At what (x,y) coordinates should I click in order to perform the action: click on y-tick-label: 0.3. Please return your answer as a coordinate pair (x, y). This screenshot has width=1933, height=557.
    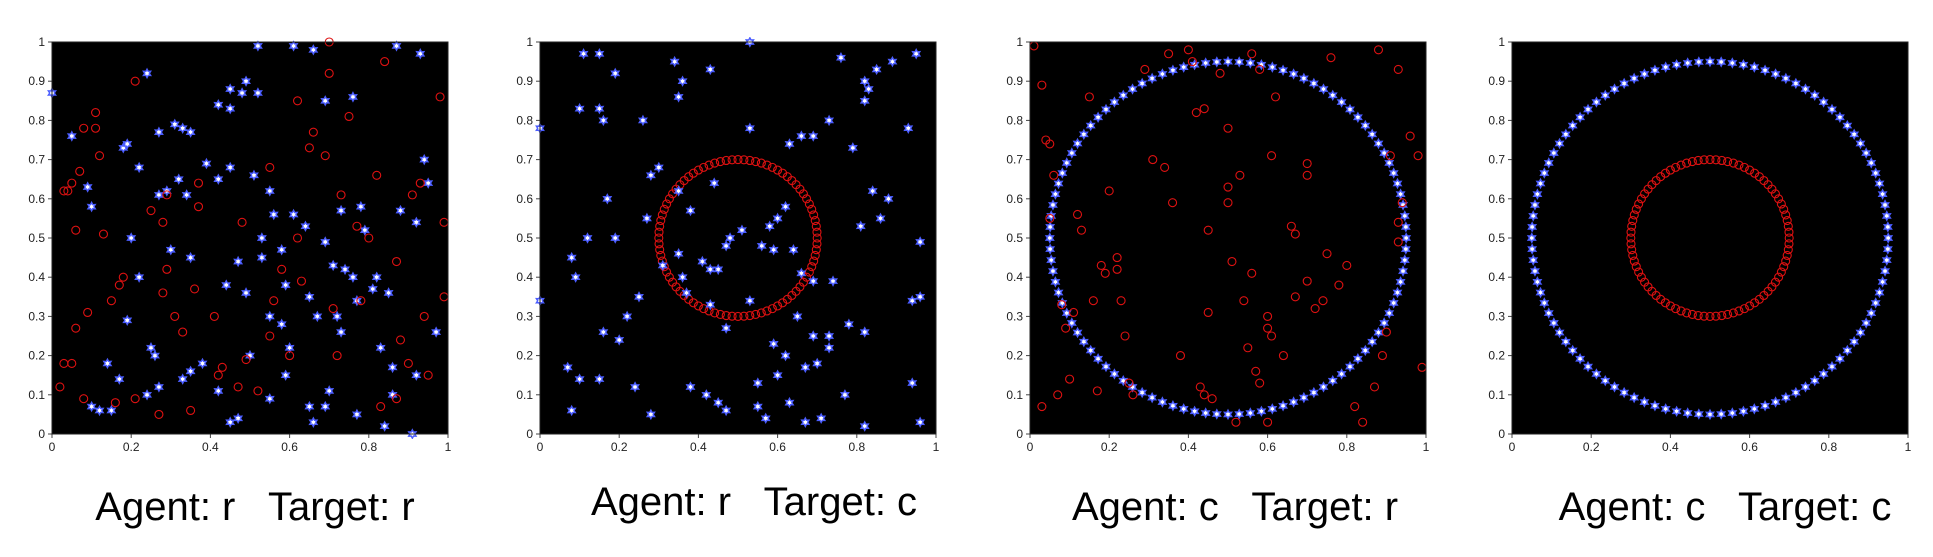
    Looking at the image, I should click on (36, 316).